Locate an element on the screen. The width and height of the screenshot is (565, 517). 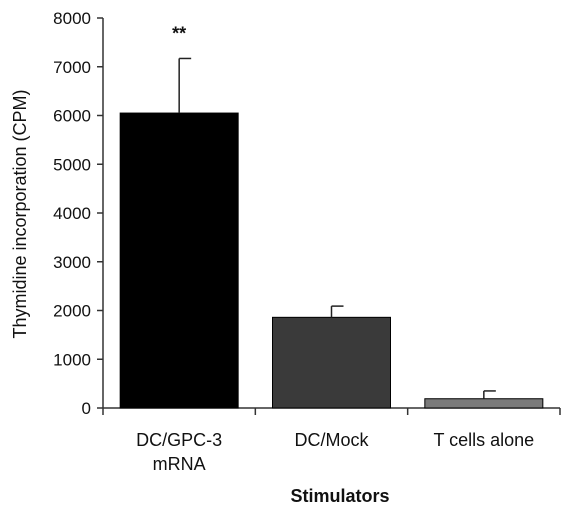
y-tick-label: 8000 is located at coordinates (72, 18).